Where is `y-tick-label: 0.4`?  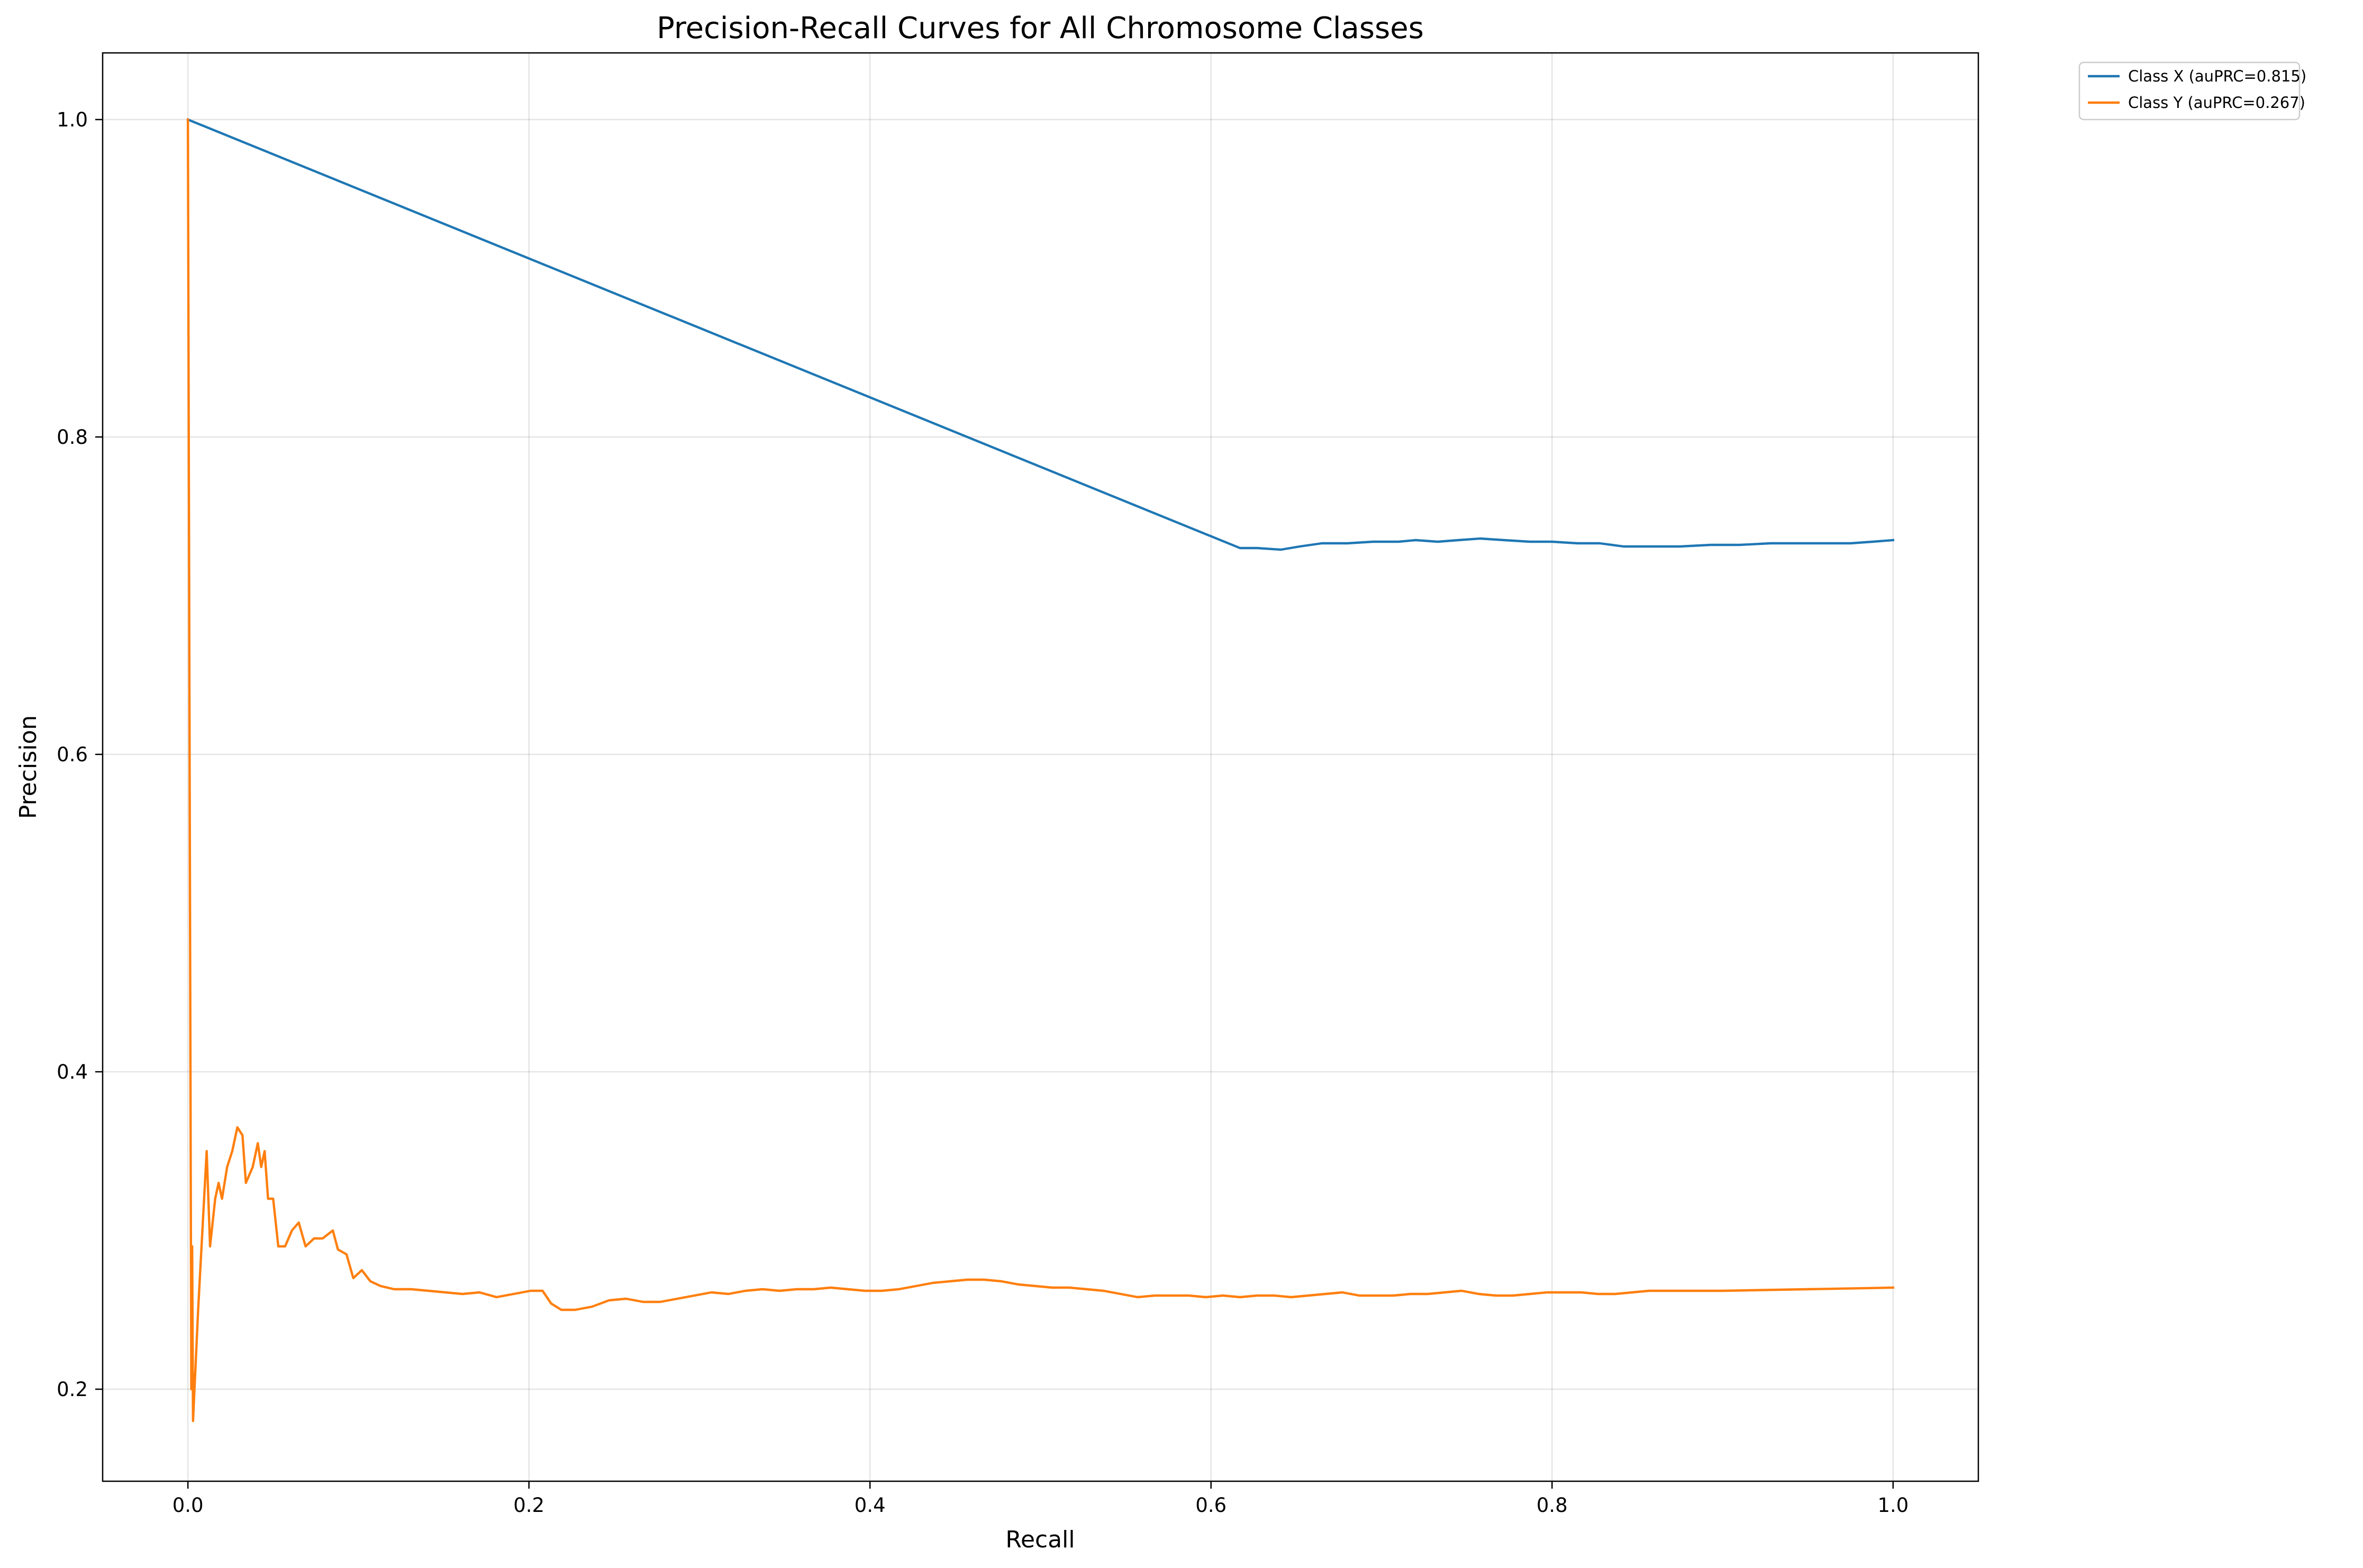
y-tick-label: 0.4 is located at coordinates (72, 1072).